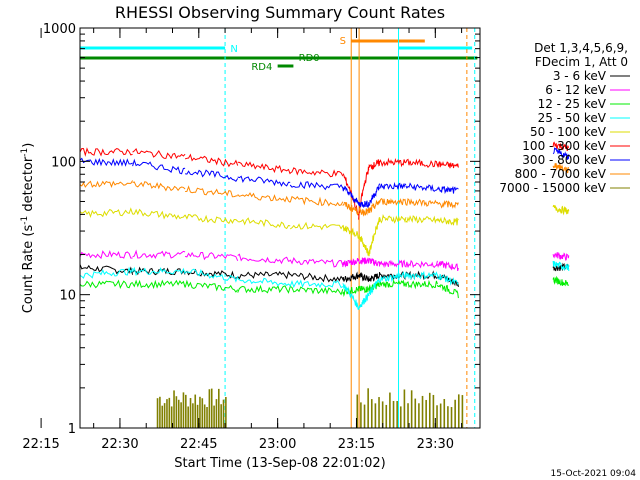 Image resolution: width=640 pixels, height=480 pixels. I want to click on footer-date: 15-Oct-2021 09:04, so click(594, 474).